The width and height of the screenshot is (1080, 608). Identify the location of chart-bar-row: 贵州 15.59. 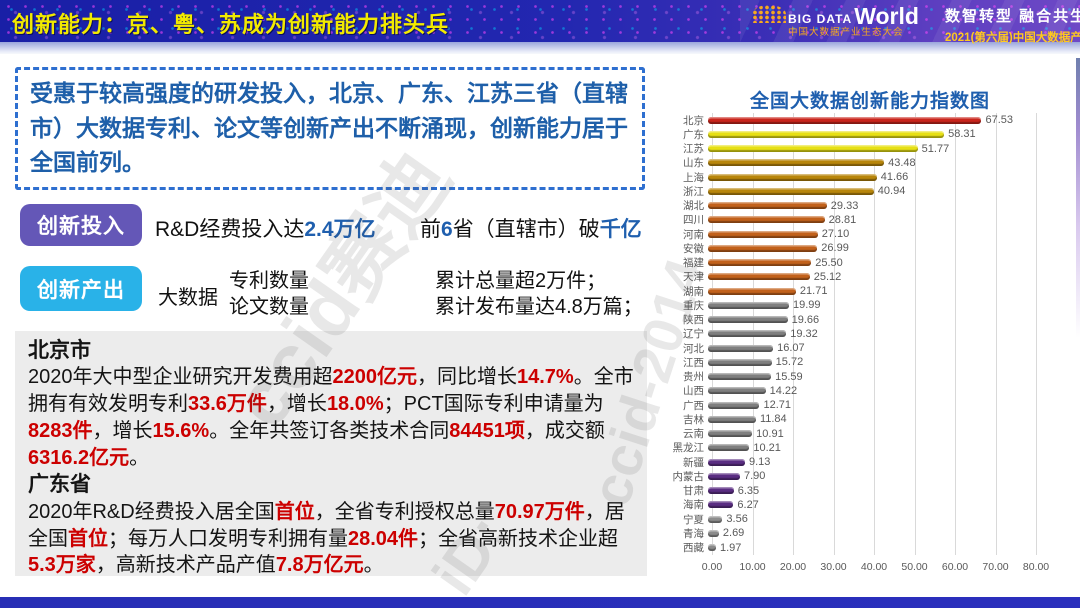
(868, 377).